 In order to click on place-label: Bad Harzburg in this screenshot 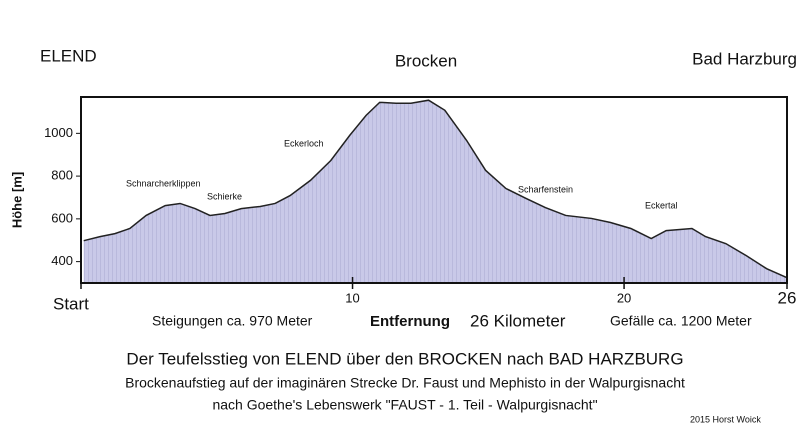, I will do `click(744, 58)`.